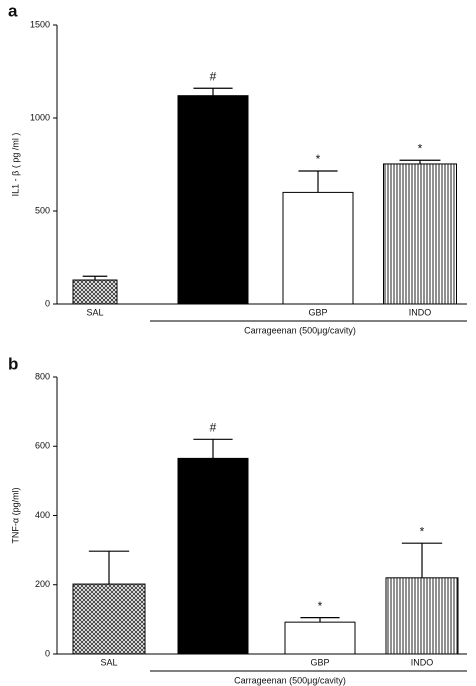  Describe the element at coordinates (40, 24) in the screenshot. I see `y-tick-label: 1500` at that location.